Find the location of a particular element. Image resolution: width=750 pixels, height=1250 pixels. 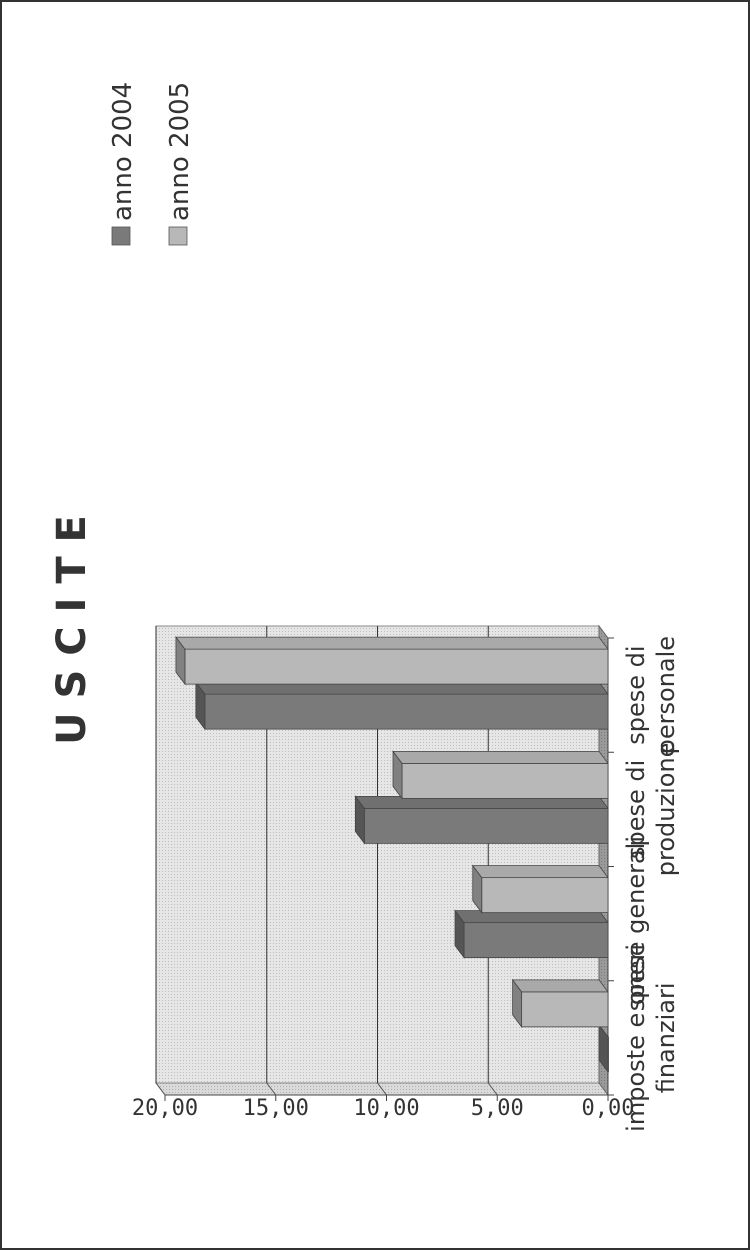

category-label: imposte e oneri finanziari is located at coordinates (651, 1038).